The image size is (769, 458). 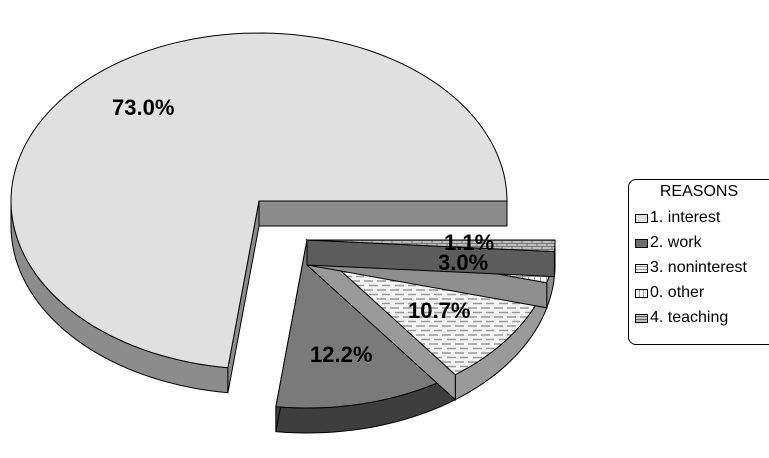 I want to click on legend-item: 0. other, so click(x=669, y=293).